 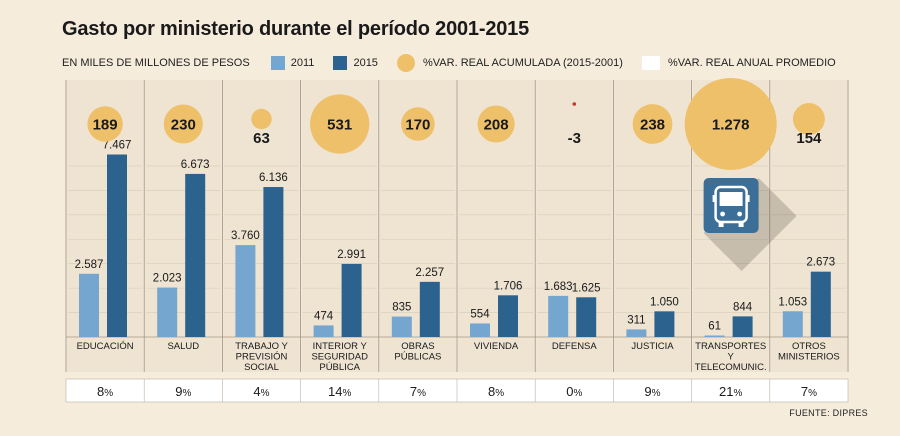 I want to click on data-label-2015: 6.136, so click(x=273, y=178).